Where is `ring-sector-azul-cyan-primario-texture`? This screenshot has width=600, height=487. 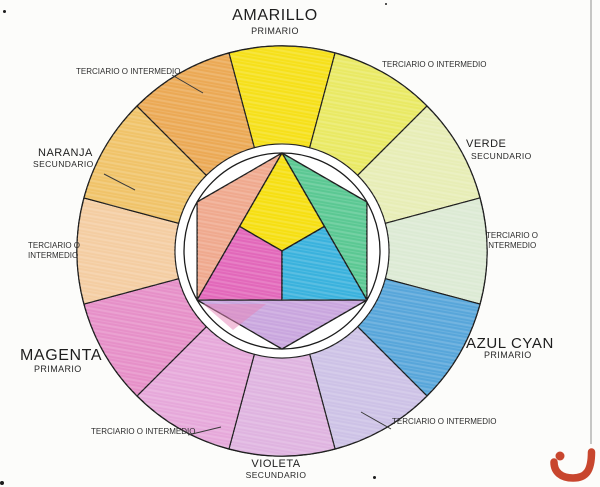 ring-sector-azul-cyan-primario-texture is located at coordinates (419, 337).